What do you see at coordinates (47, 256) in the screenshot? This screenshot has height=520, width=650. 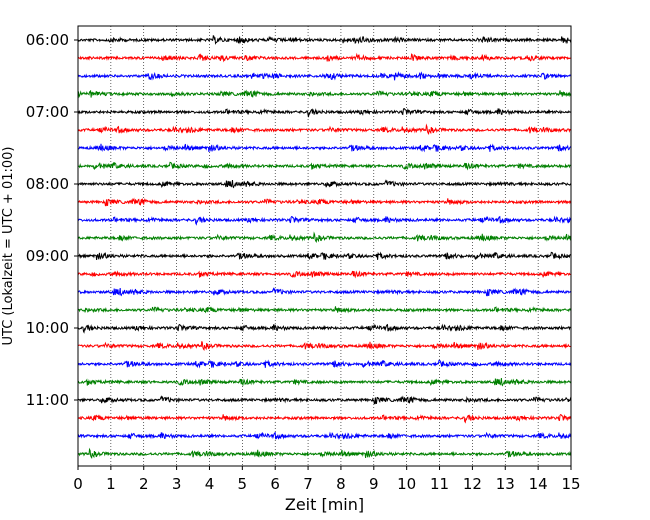 I see `y-tick-label: 09:00` at bounding box center [47, 256].